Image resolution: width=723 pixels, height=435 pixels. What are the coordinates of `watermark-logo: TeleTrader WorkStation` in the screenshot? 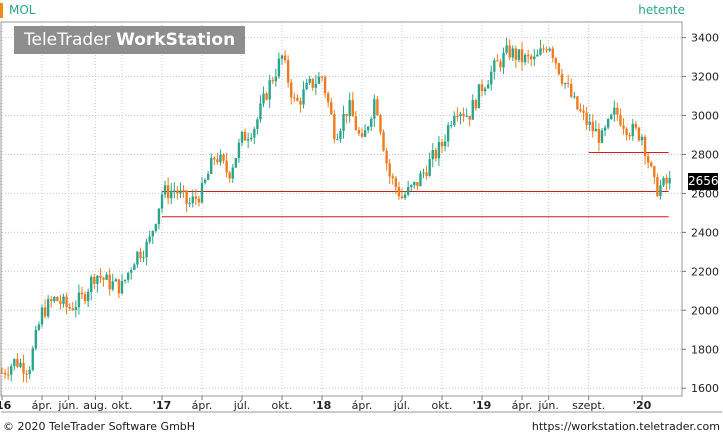 It's located at (130, 40).